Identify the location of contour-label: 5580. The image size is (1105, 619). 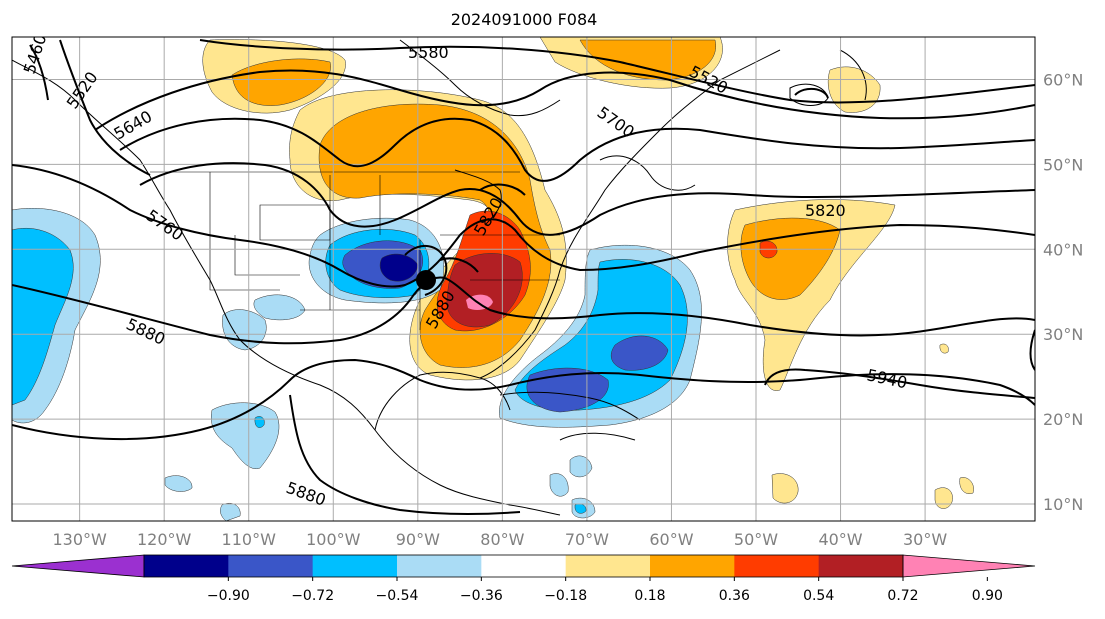
(428, 52).